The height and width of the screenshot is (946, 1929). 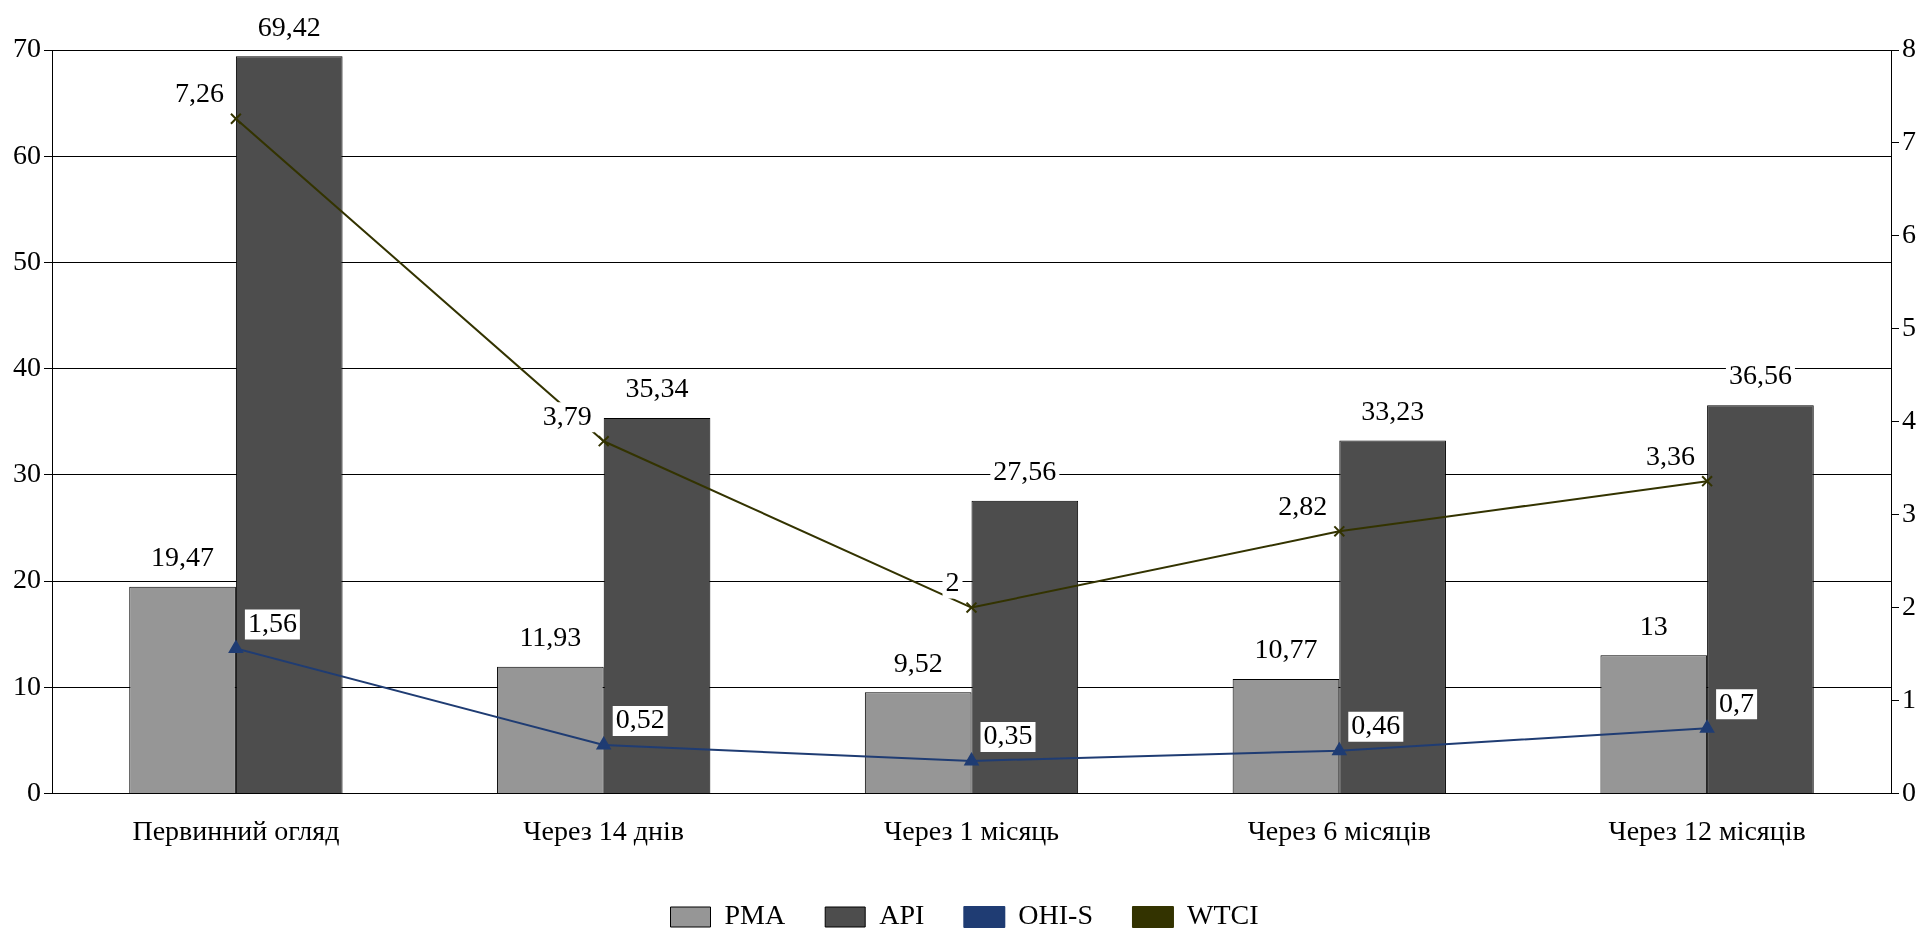 I want to click on data-label: 3,36, so click(x=1671, y=455).